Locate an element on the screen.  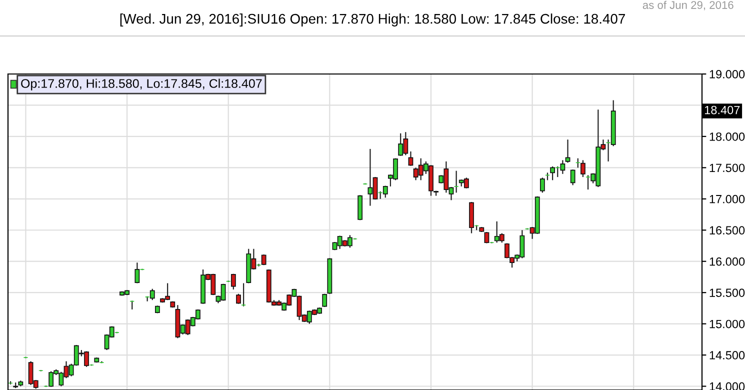
y-tick-label: 17.500 is located at coordinates (727, 168).